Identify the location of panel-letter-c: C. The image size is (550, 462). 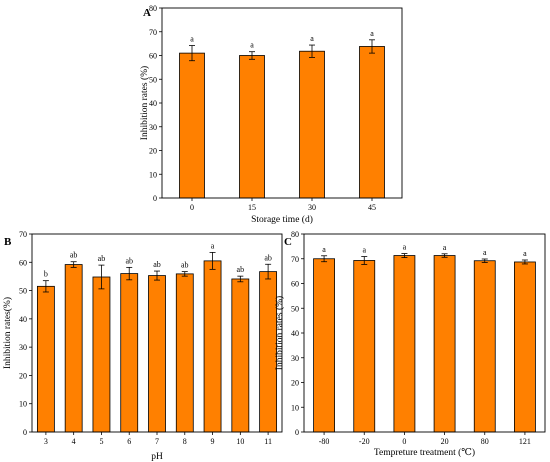
(288, 242).